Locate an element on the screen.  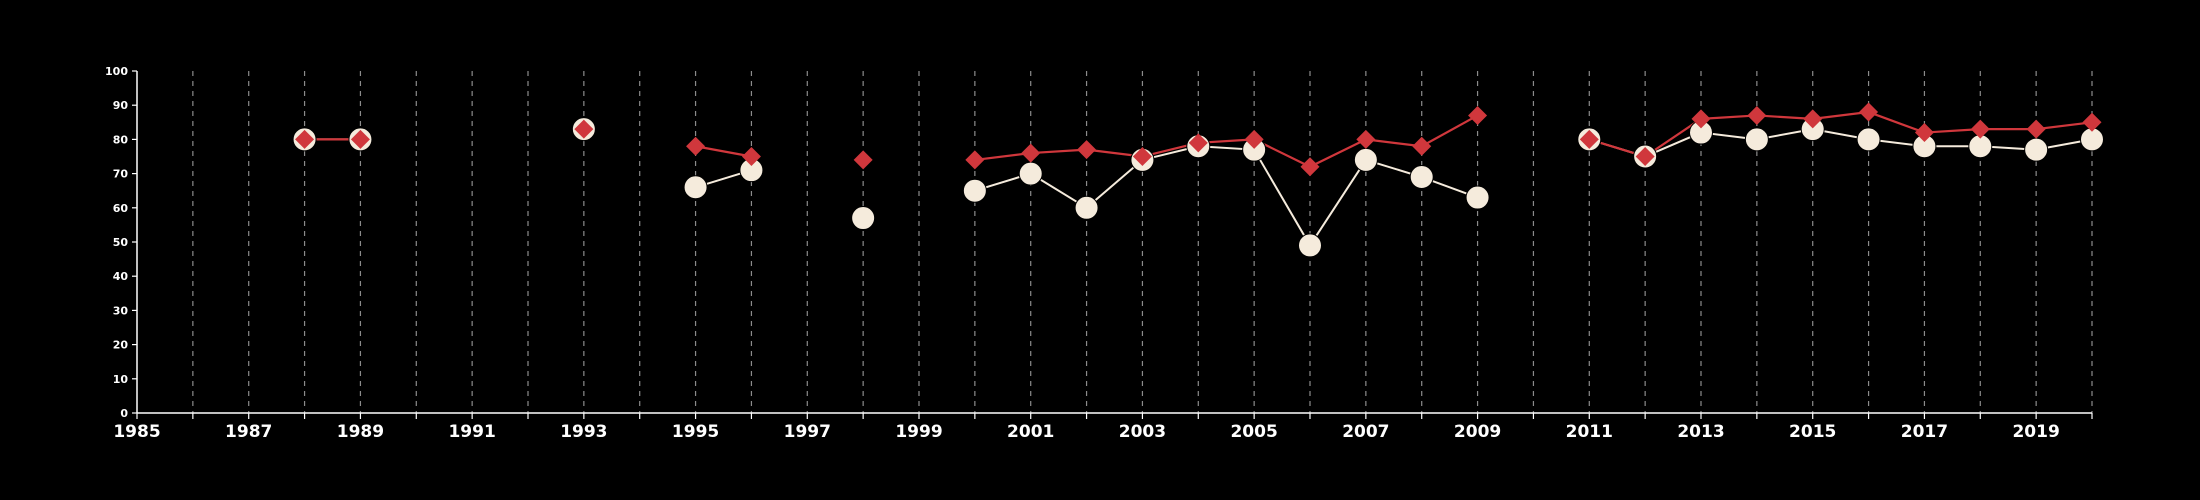
series-2-point-2017 is located at coordinates (1924, 133).